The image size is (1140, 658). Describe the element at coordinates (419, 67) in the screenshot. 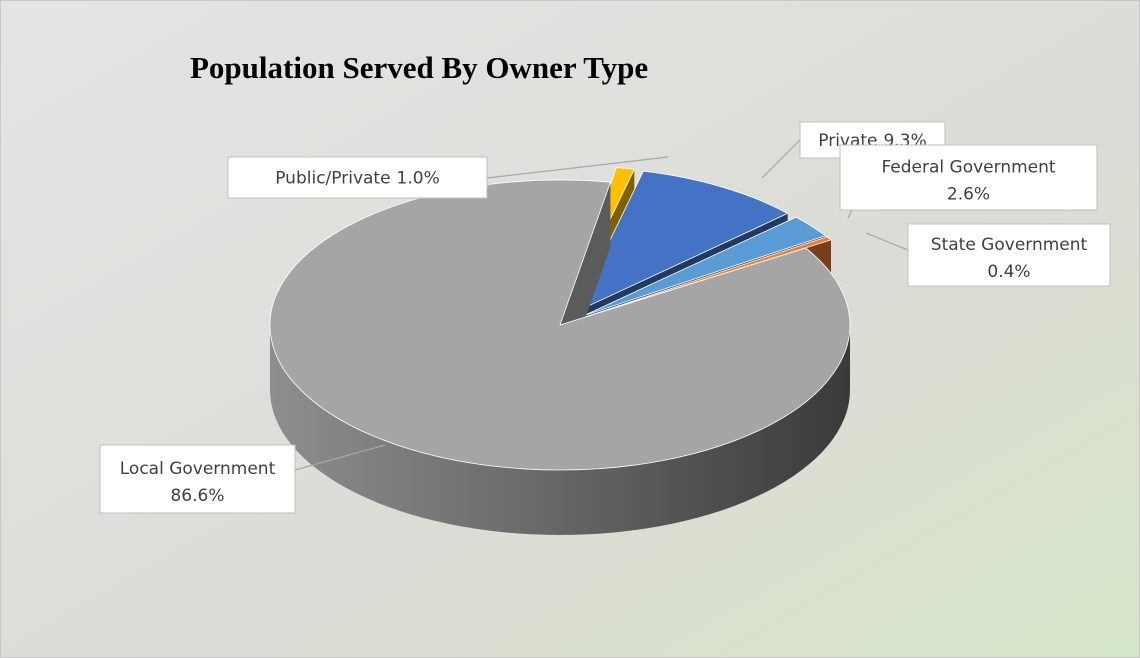

I see `chart-title: Population Served By Owner Type` at that location.